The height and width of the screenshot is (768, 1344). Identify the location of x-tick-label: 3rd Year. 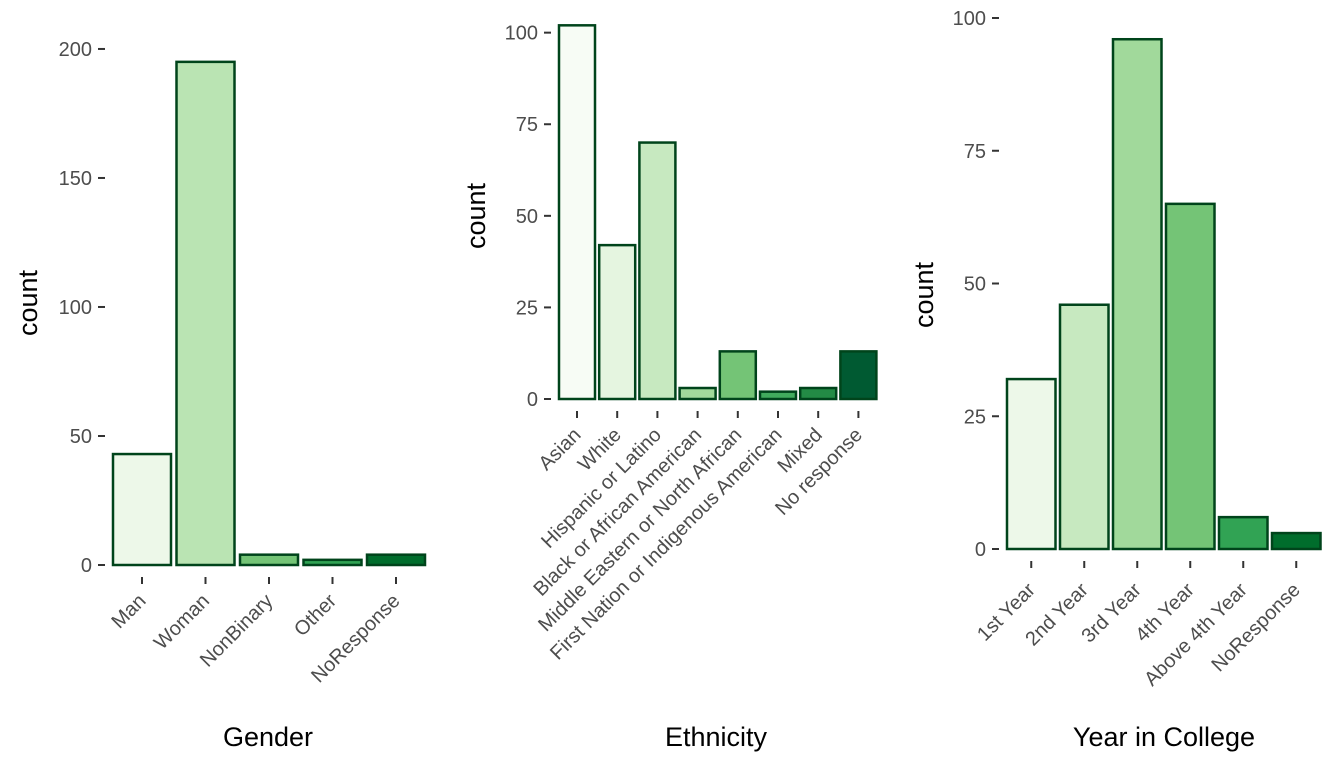
(1112, 613).